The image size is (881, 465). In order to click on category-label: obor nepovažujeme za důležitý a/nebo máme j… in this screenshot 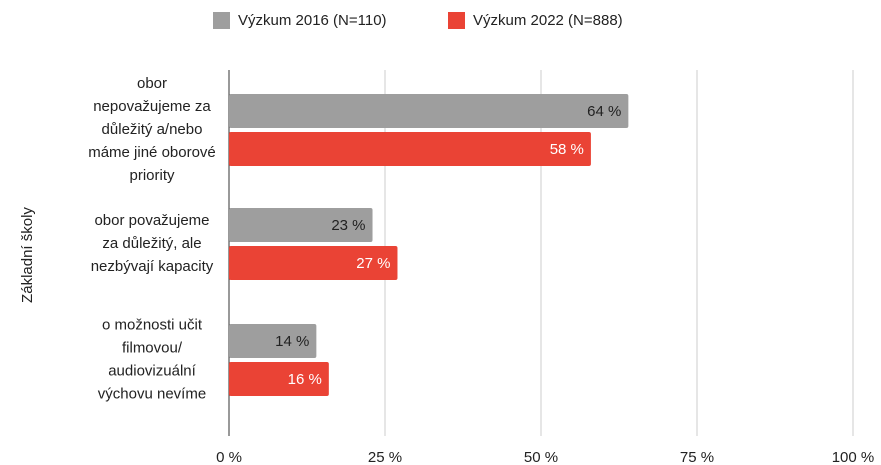, I will do `click(152, 129)`.